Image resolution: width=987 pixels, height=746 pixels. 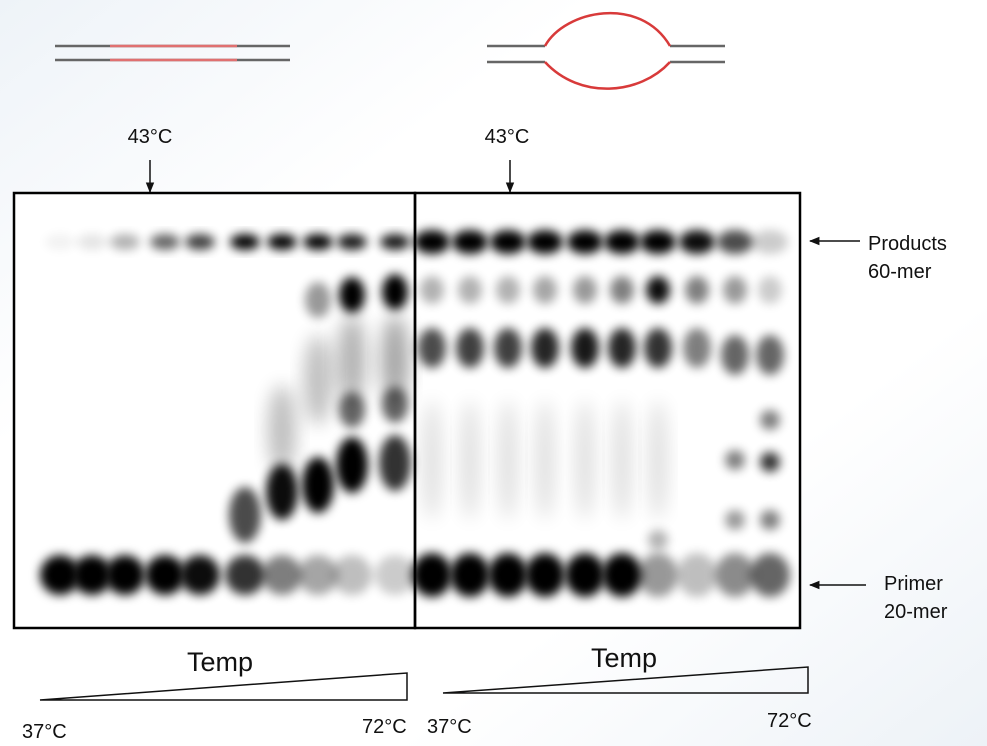 What do you see at coordinates (172, 53) in the screenshot?
I see `duplex-diagram` at bounding box center [172, 53].